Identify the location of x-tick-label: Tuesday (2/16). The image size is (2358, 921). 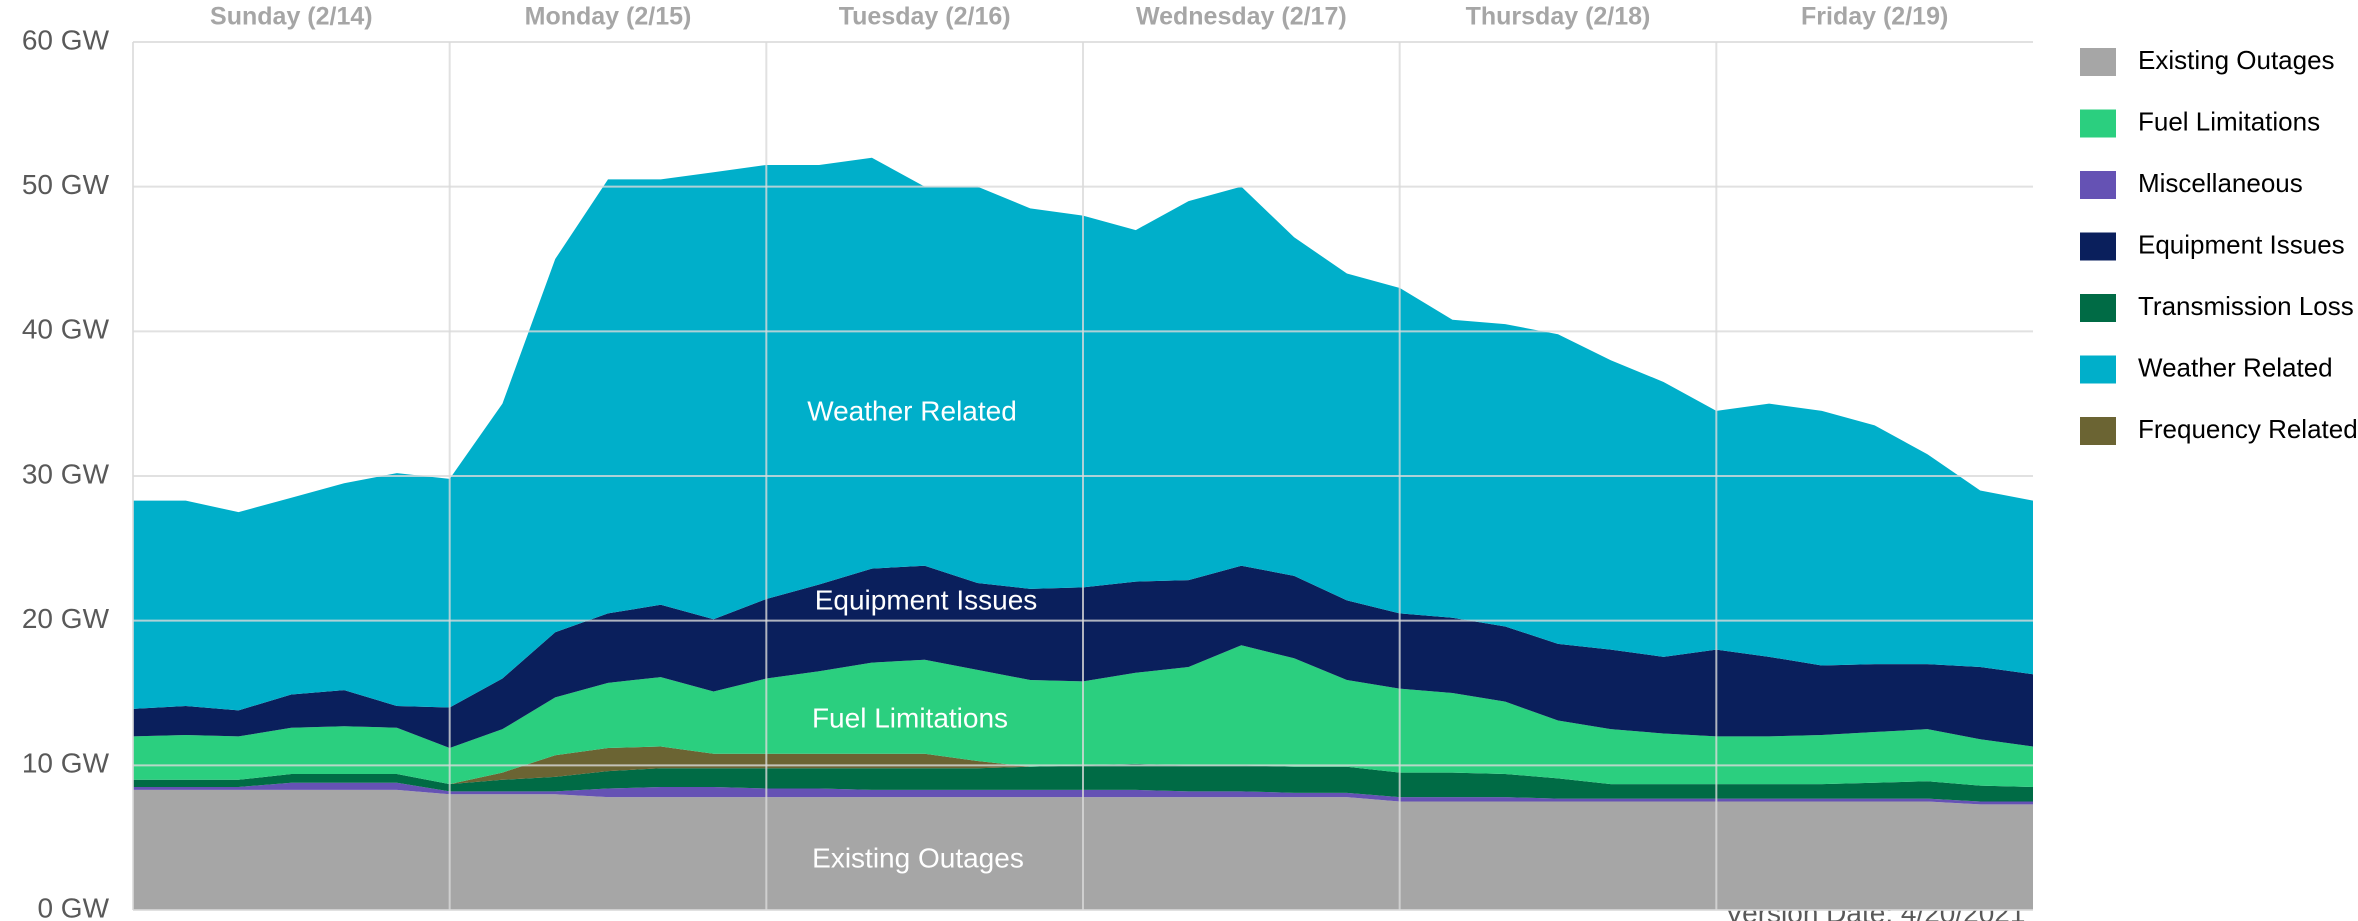
(925, 17).